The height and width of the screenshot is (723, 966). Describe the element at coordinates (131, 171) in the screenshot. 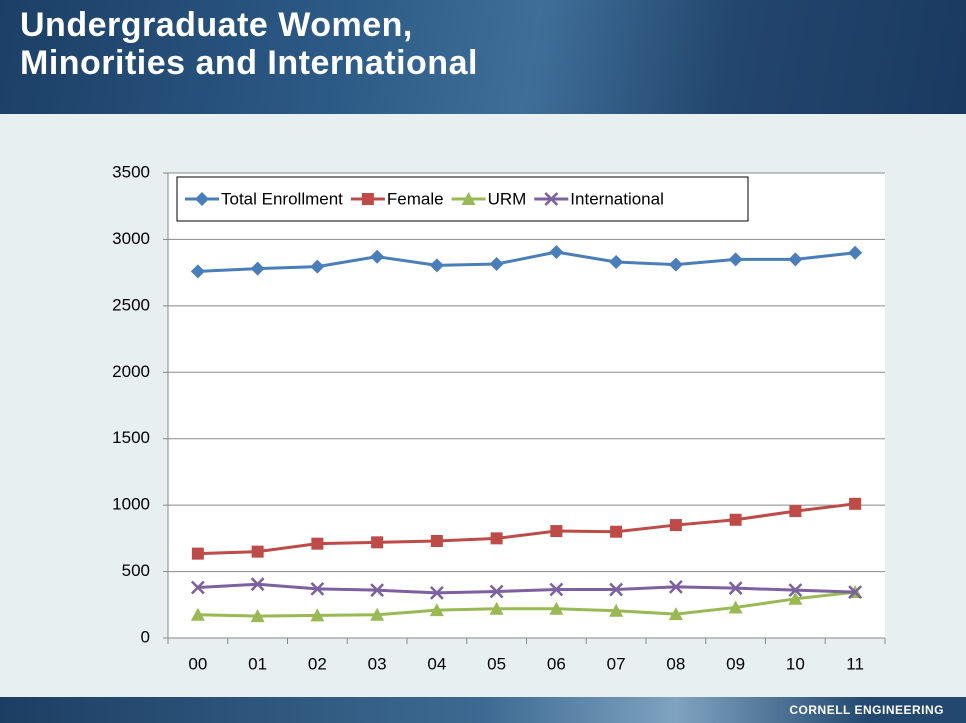

I see `y-tick-label: 3500` at that location.